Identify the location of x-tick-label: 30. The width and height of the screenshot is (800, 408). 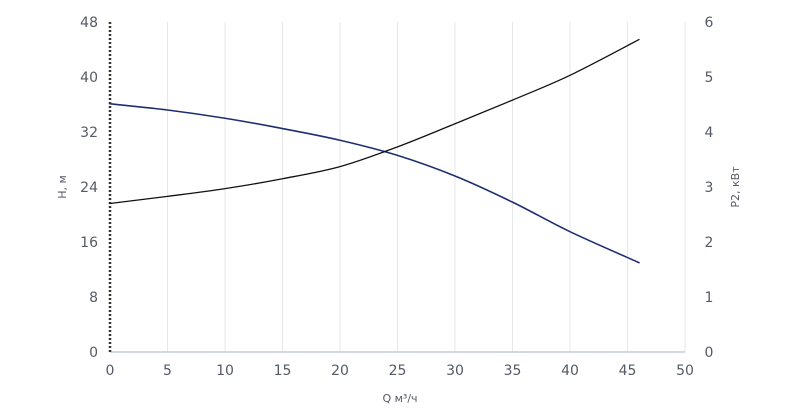
(455, 371).